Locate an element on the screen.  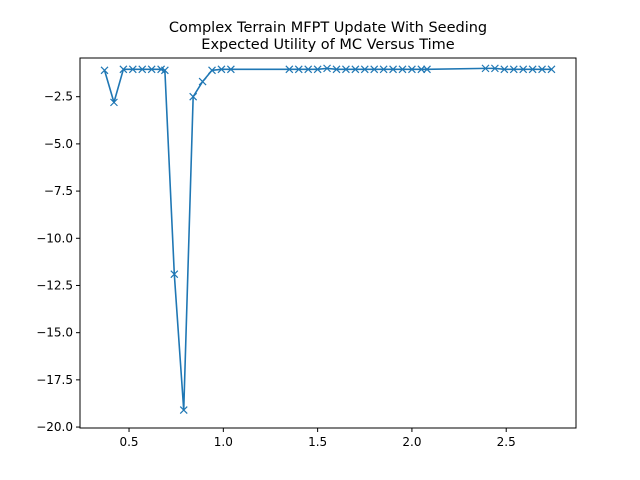
x-tick-label: 2.0 is located at coordinates (411, 442).